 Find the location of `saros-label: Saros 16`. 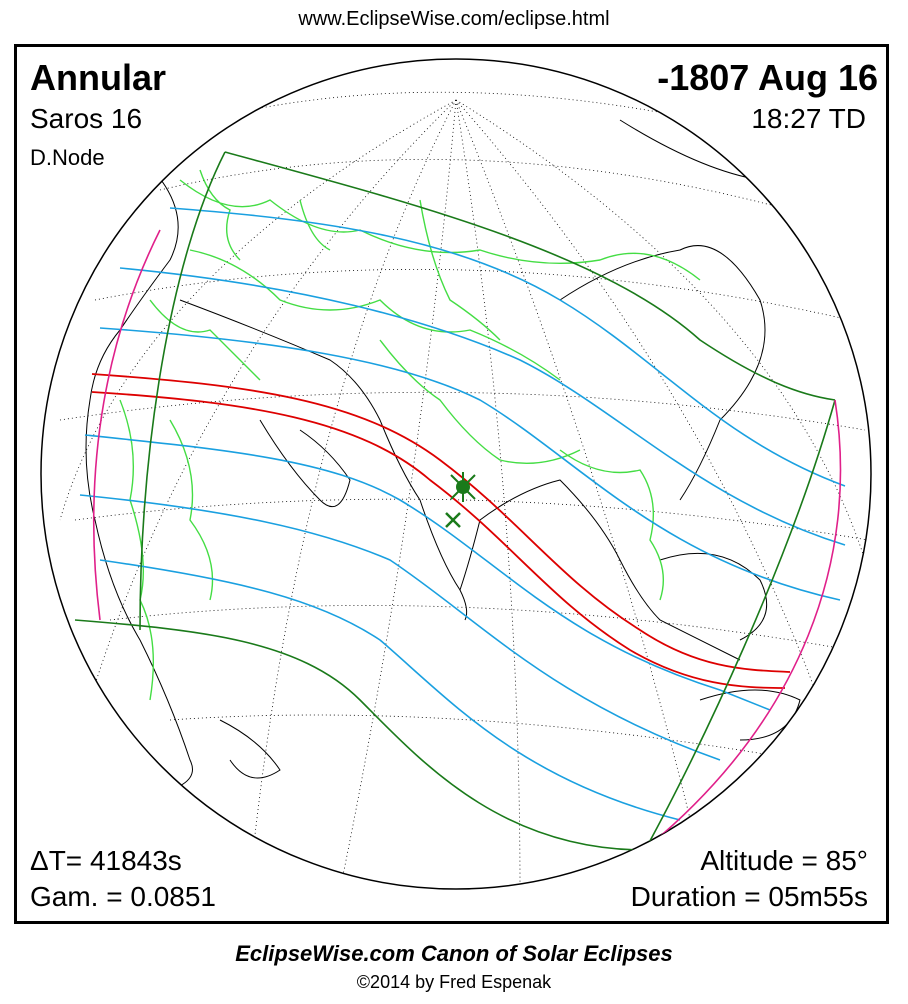

saros-label: Saros 16 is located at coordinates (86, 118).